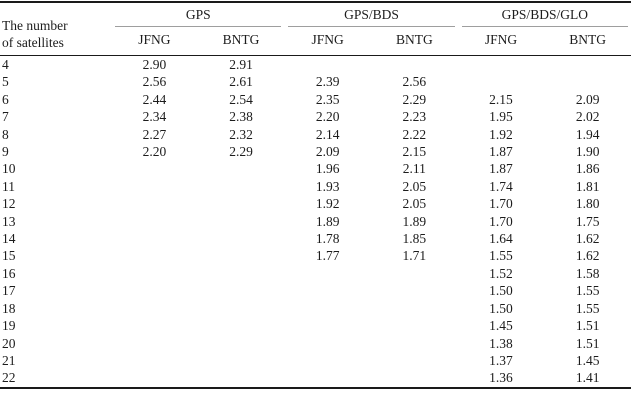 The width and height of the screenshot is (631, 400). Describe the element at coordinates (33, 42) in the screenshot. I see `row-header-line2: of satellites` at that location.